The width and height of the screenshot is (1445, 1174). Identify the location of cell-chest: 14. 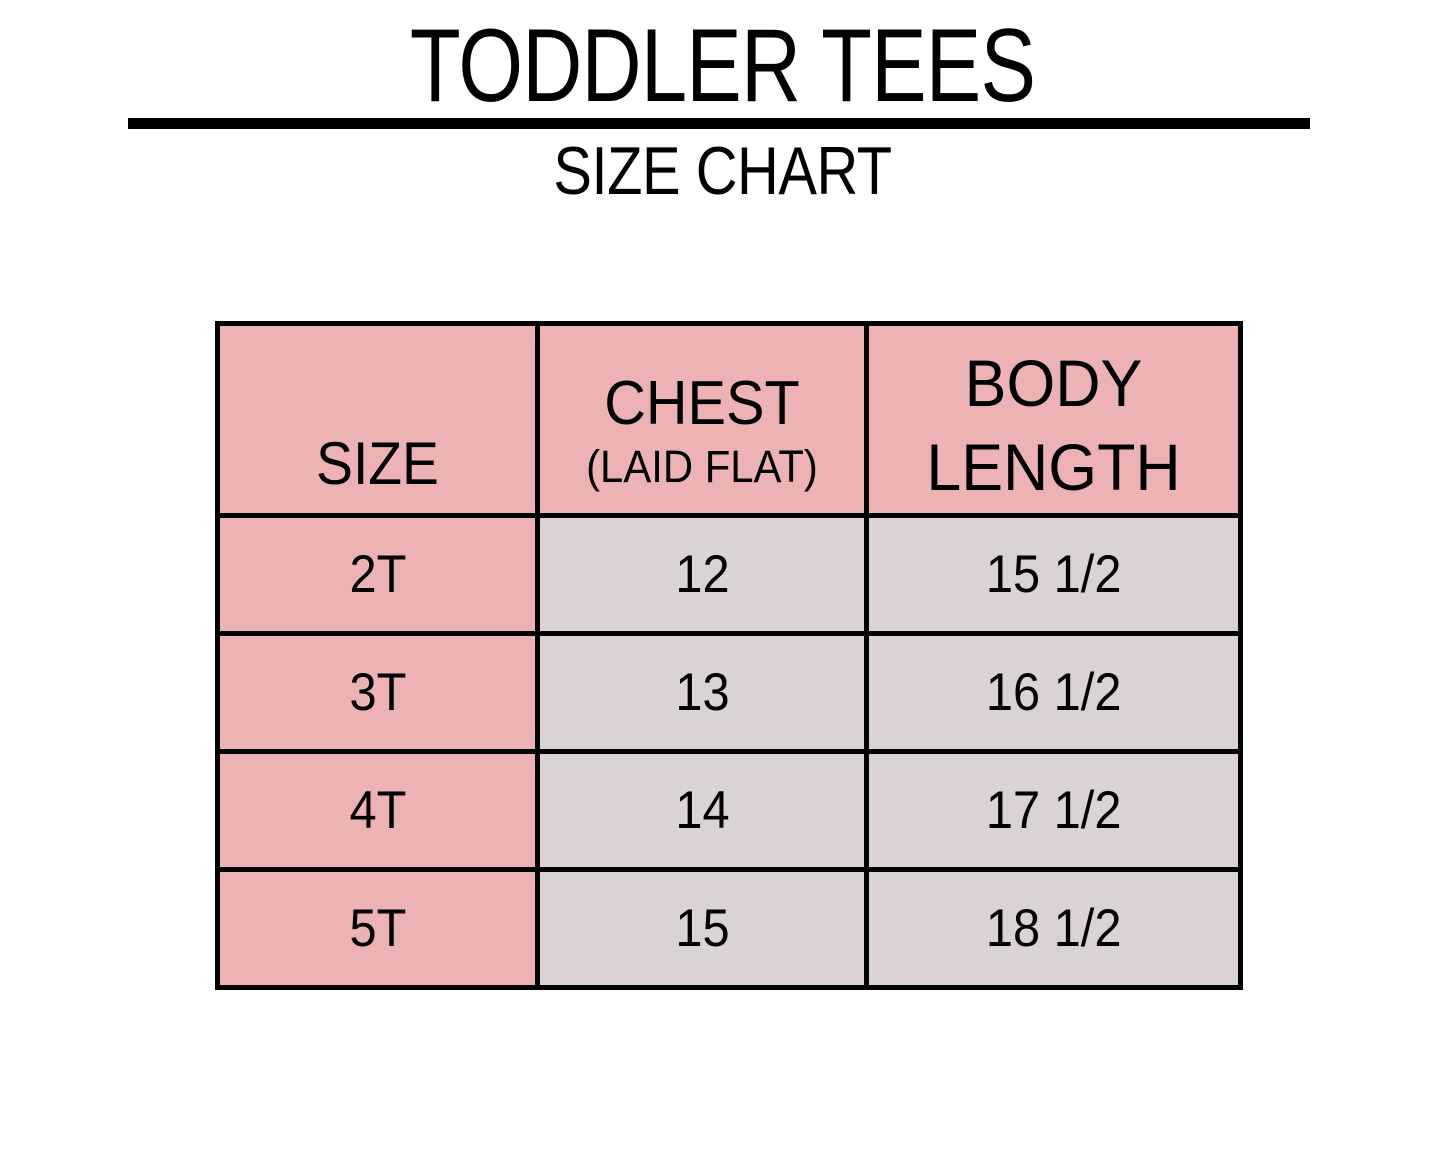
(702, 810).